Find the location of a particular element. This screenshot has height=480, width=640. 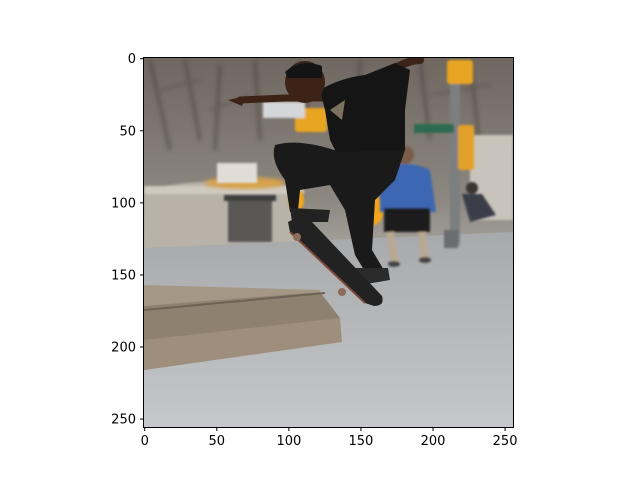

y-tick-label: 100 is located at coordinates (123, 203).